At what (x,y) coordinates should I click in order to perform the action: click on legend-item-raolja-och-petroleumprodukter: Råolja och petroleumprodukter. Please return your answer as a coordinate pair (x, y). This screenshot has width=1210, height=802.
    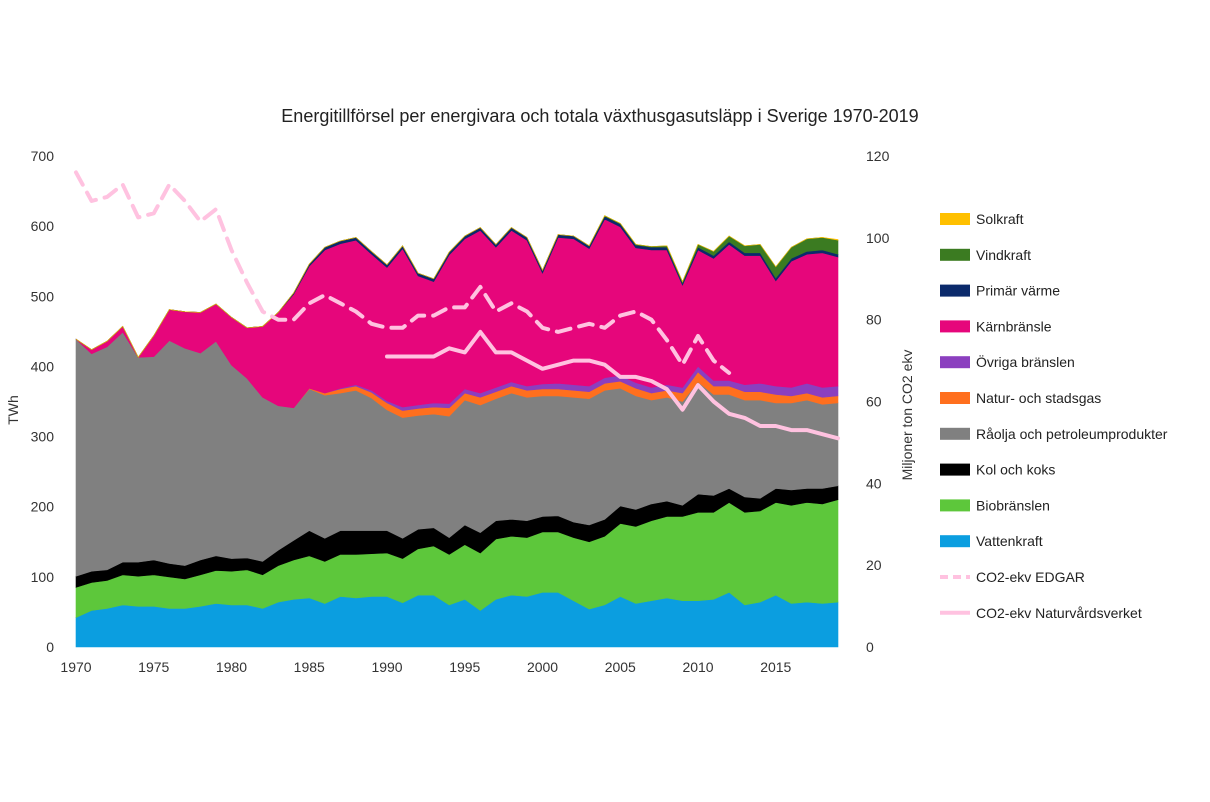
    Looking at the image, I should click on (1054, 434).